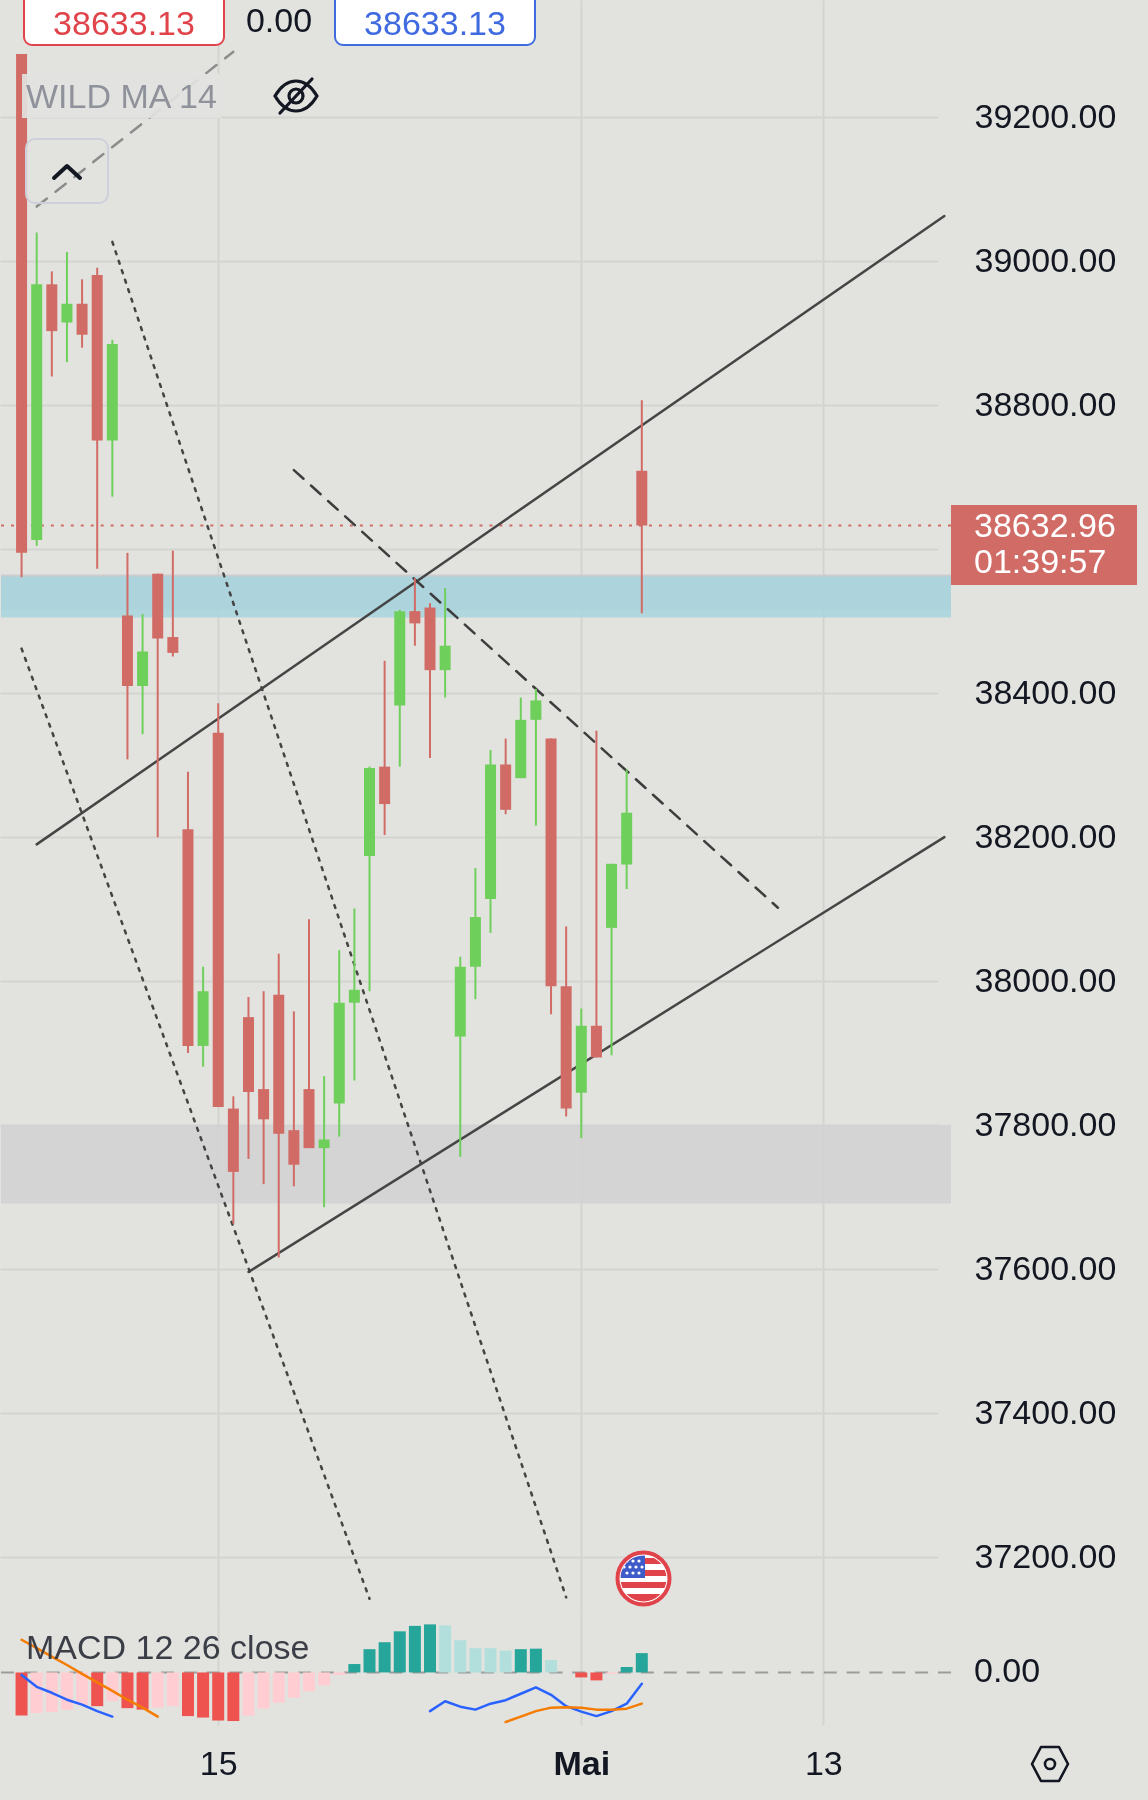 The height and width of the screenshot is (1800, 1148). I want to click on annotation: WILD MA 14, so click(121, 96).